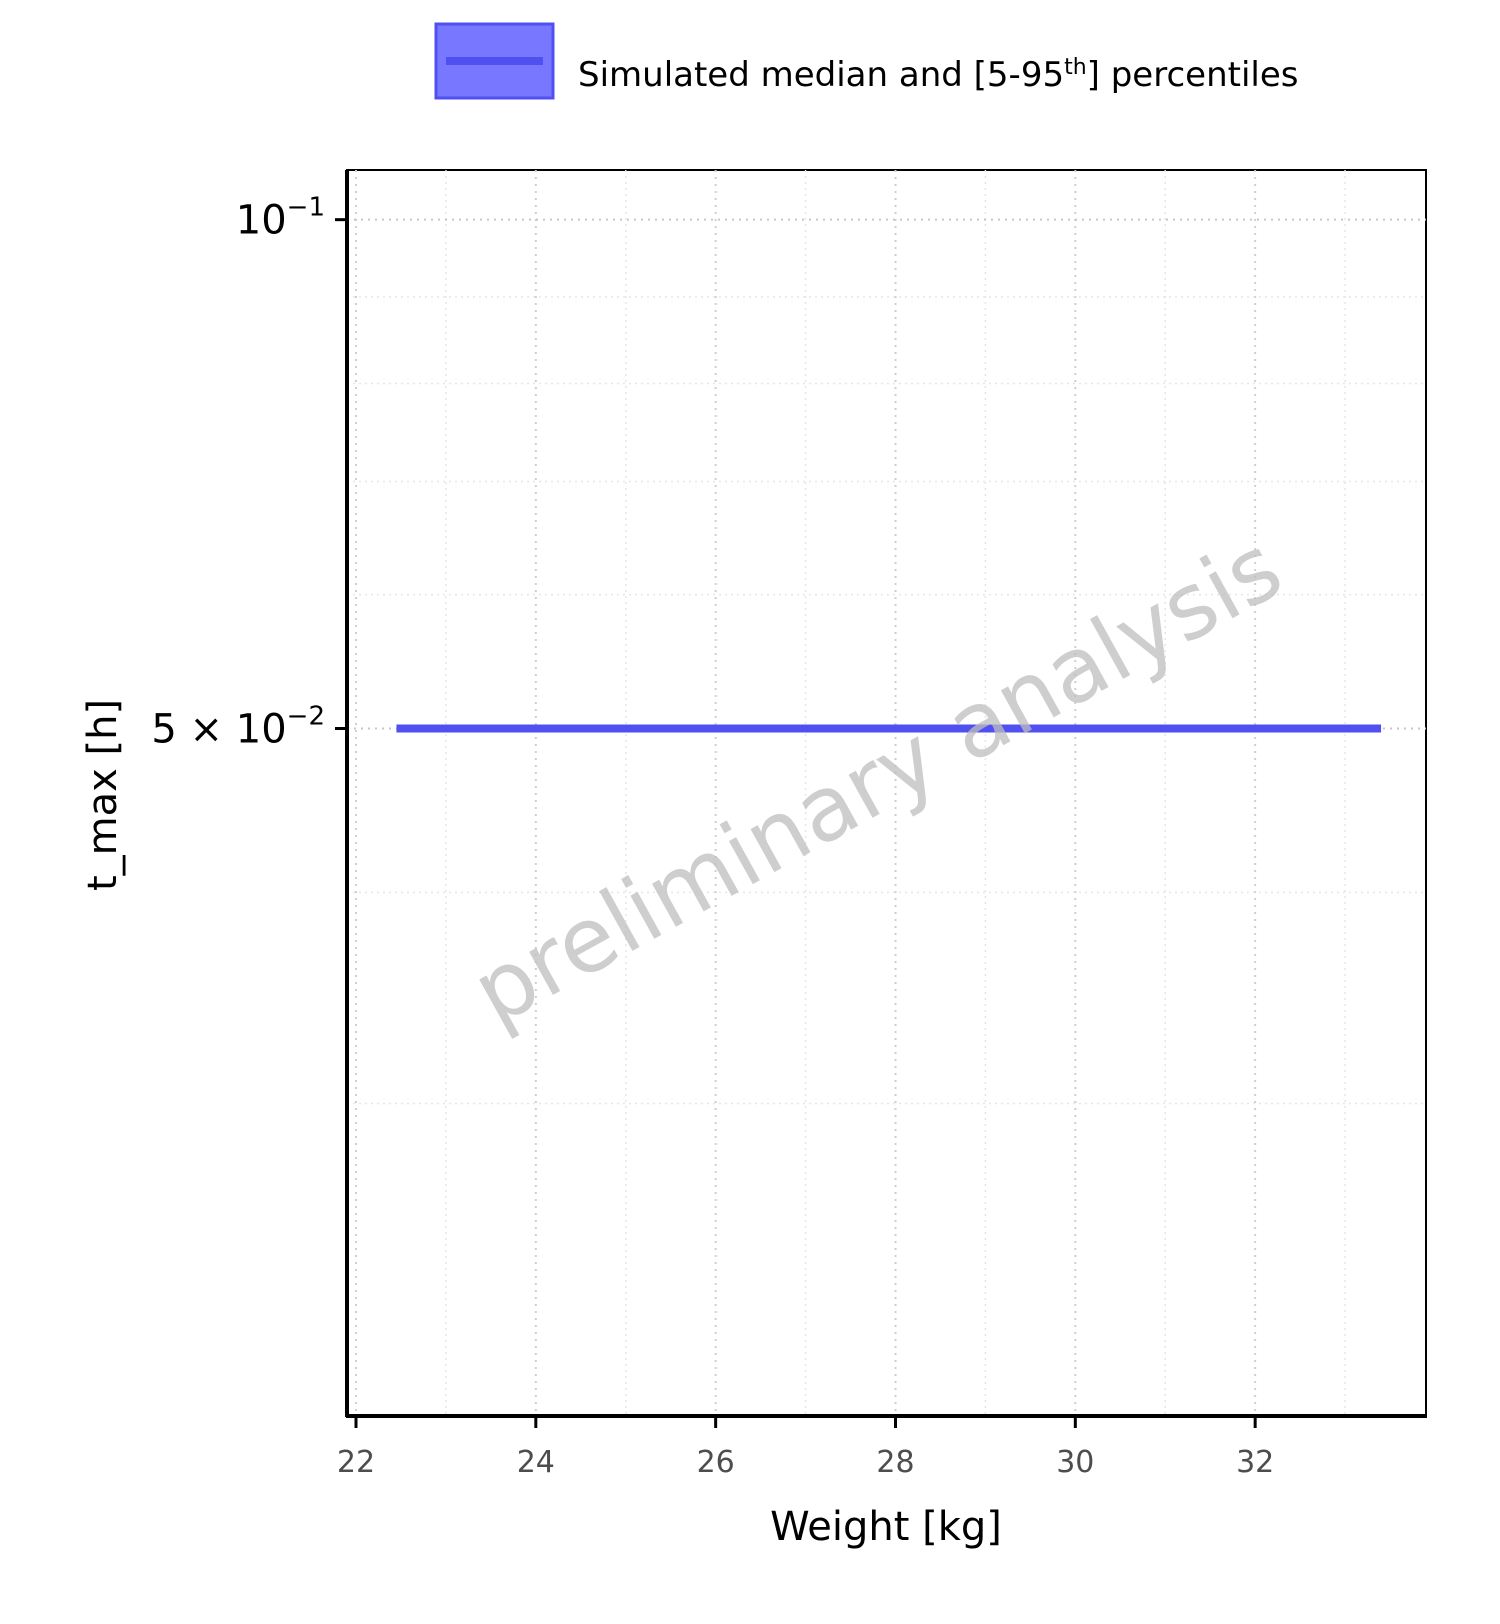  What do you see at coordinates (280, 218) in the screenshot?
I see `y-tick-label: 10−1` at bounding box center [280, 218].